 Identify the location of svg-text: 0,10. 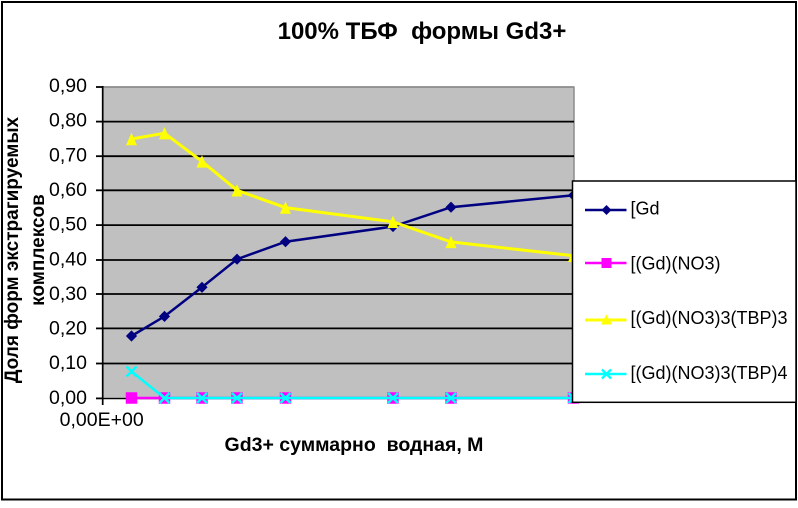
(68, 363).